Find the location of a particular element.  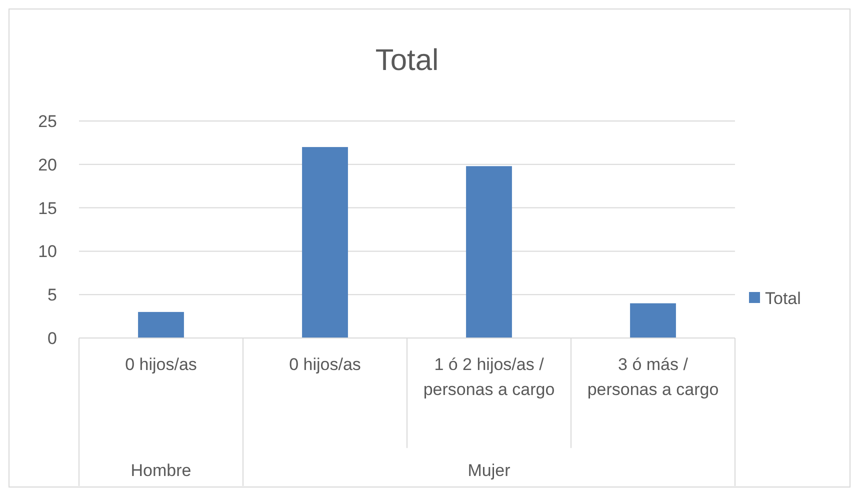

text: Mujer is located at coordinates (489, 470).